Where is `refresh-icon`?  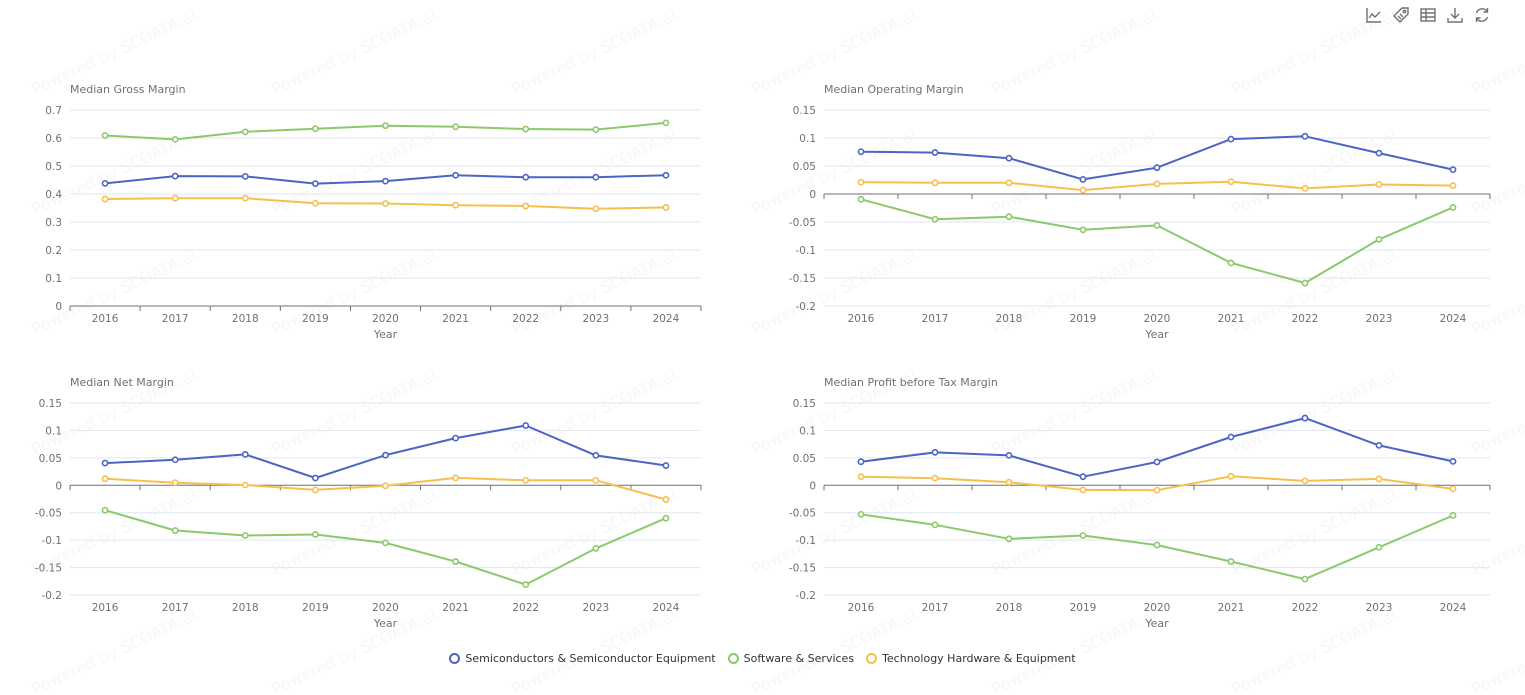
refresh-icon is located at coordinates (1482, 15).